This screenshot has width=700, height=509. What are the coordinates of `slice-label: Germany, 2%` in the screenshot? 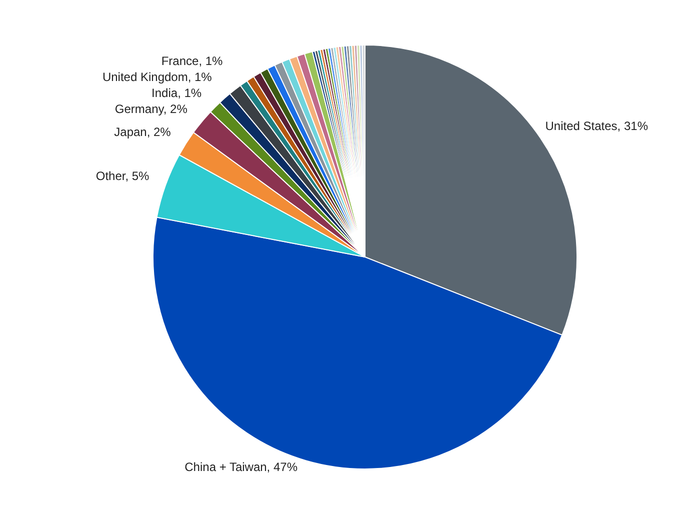 It's located at (151, 109).